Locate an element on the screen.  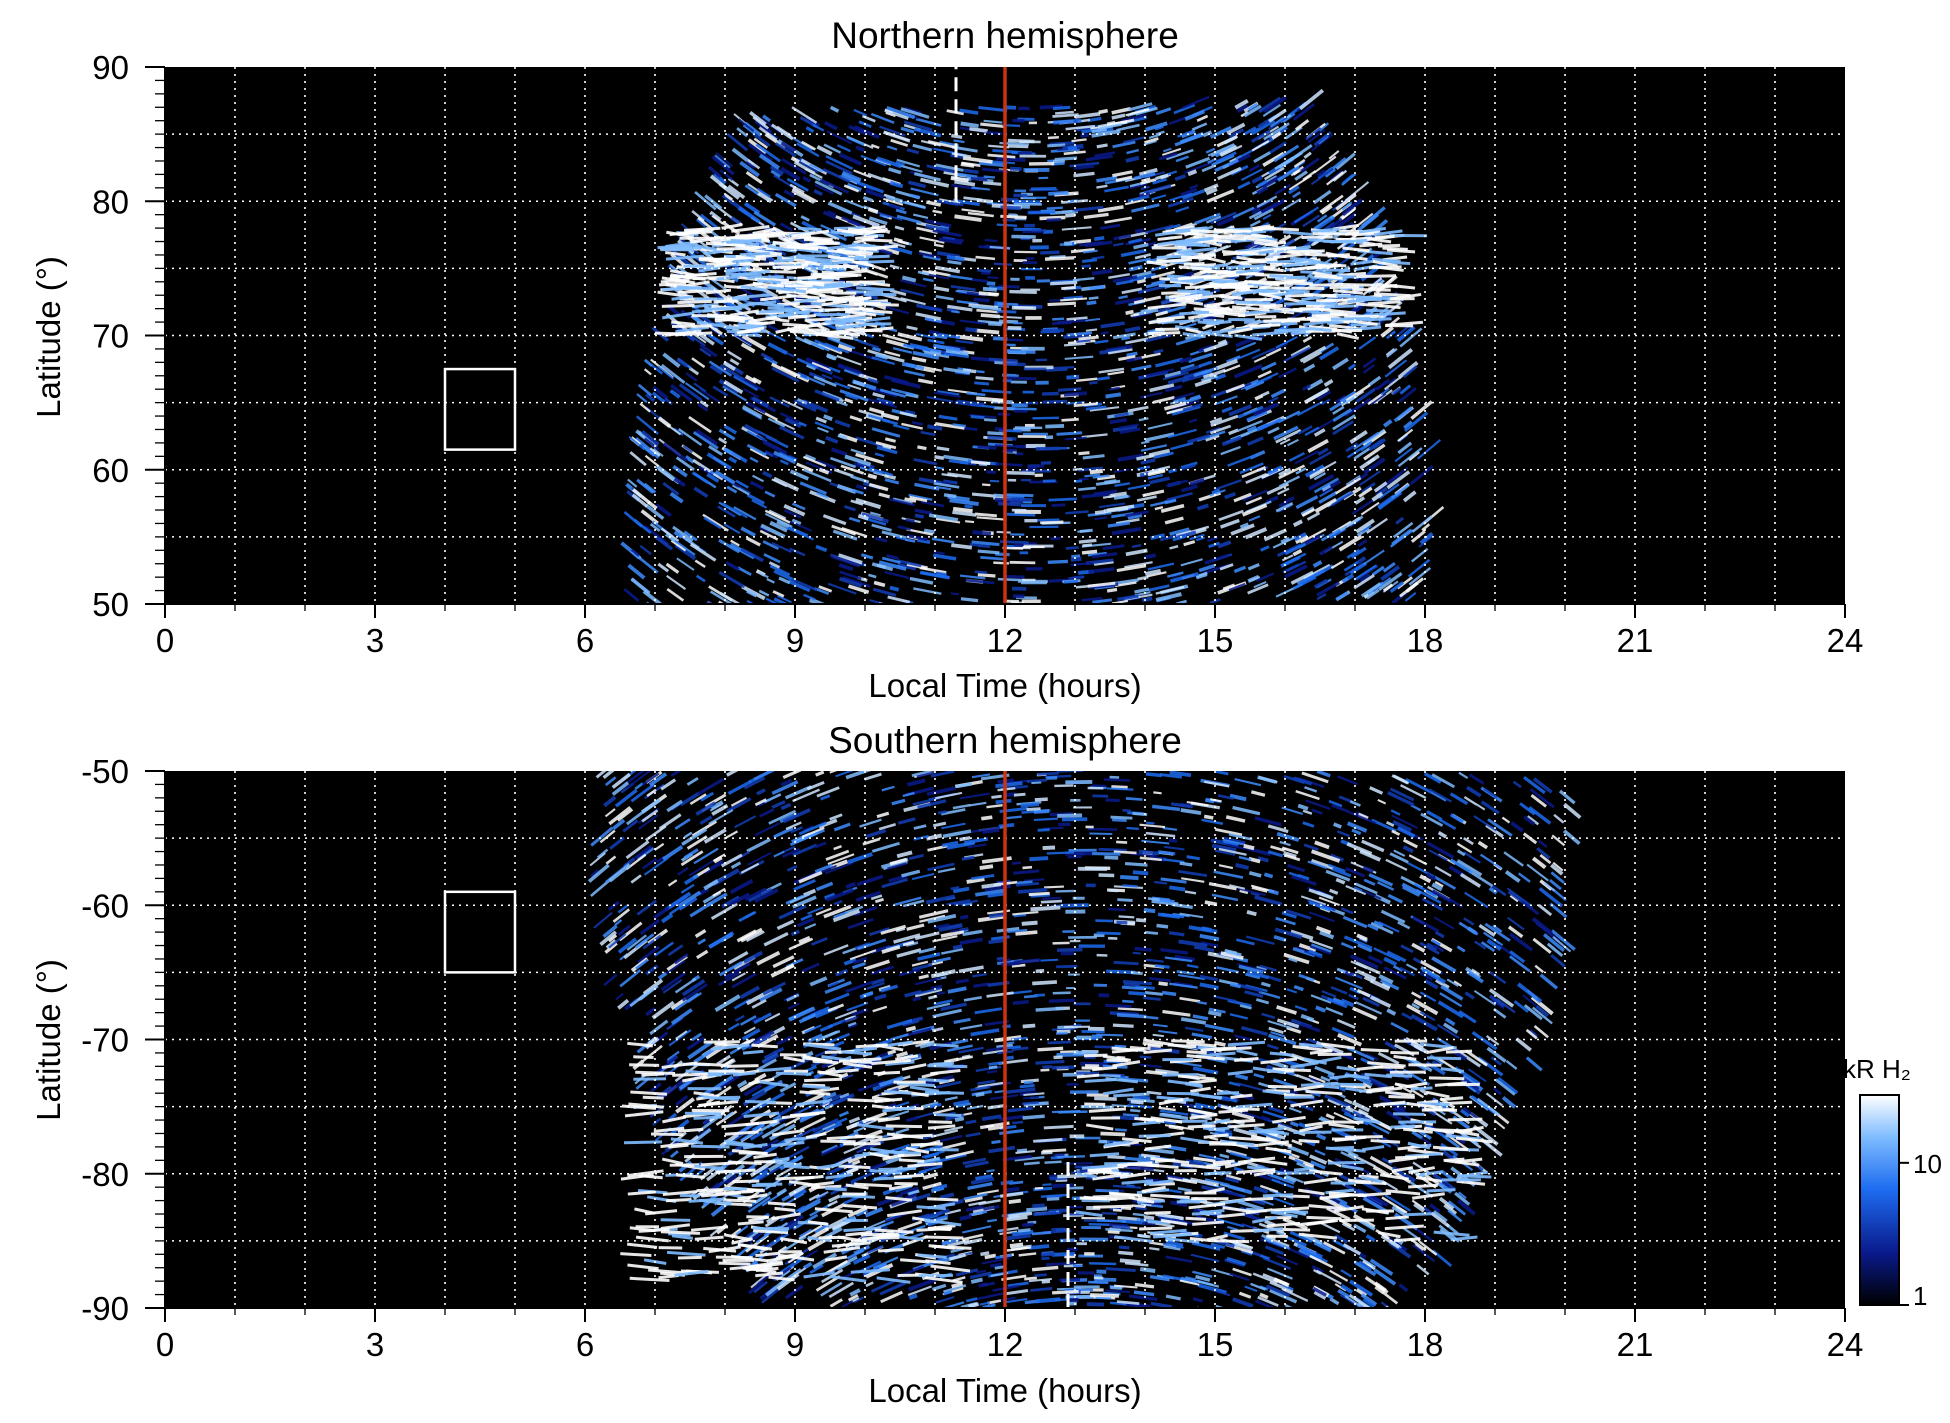
colorbar-tick-label: 10 is located at coordinates (1927, 1164).